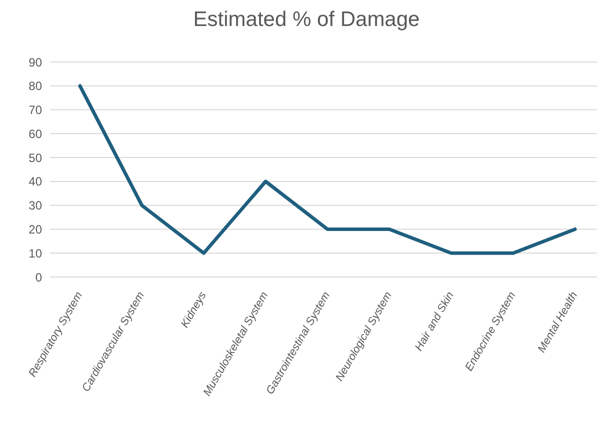 The width and height of the screenshot is (613, 438). Describe the element at coordinates (35, 229) in the screenshot. I see `y-tick-label: 20` at that location.